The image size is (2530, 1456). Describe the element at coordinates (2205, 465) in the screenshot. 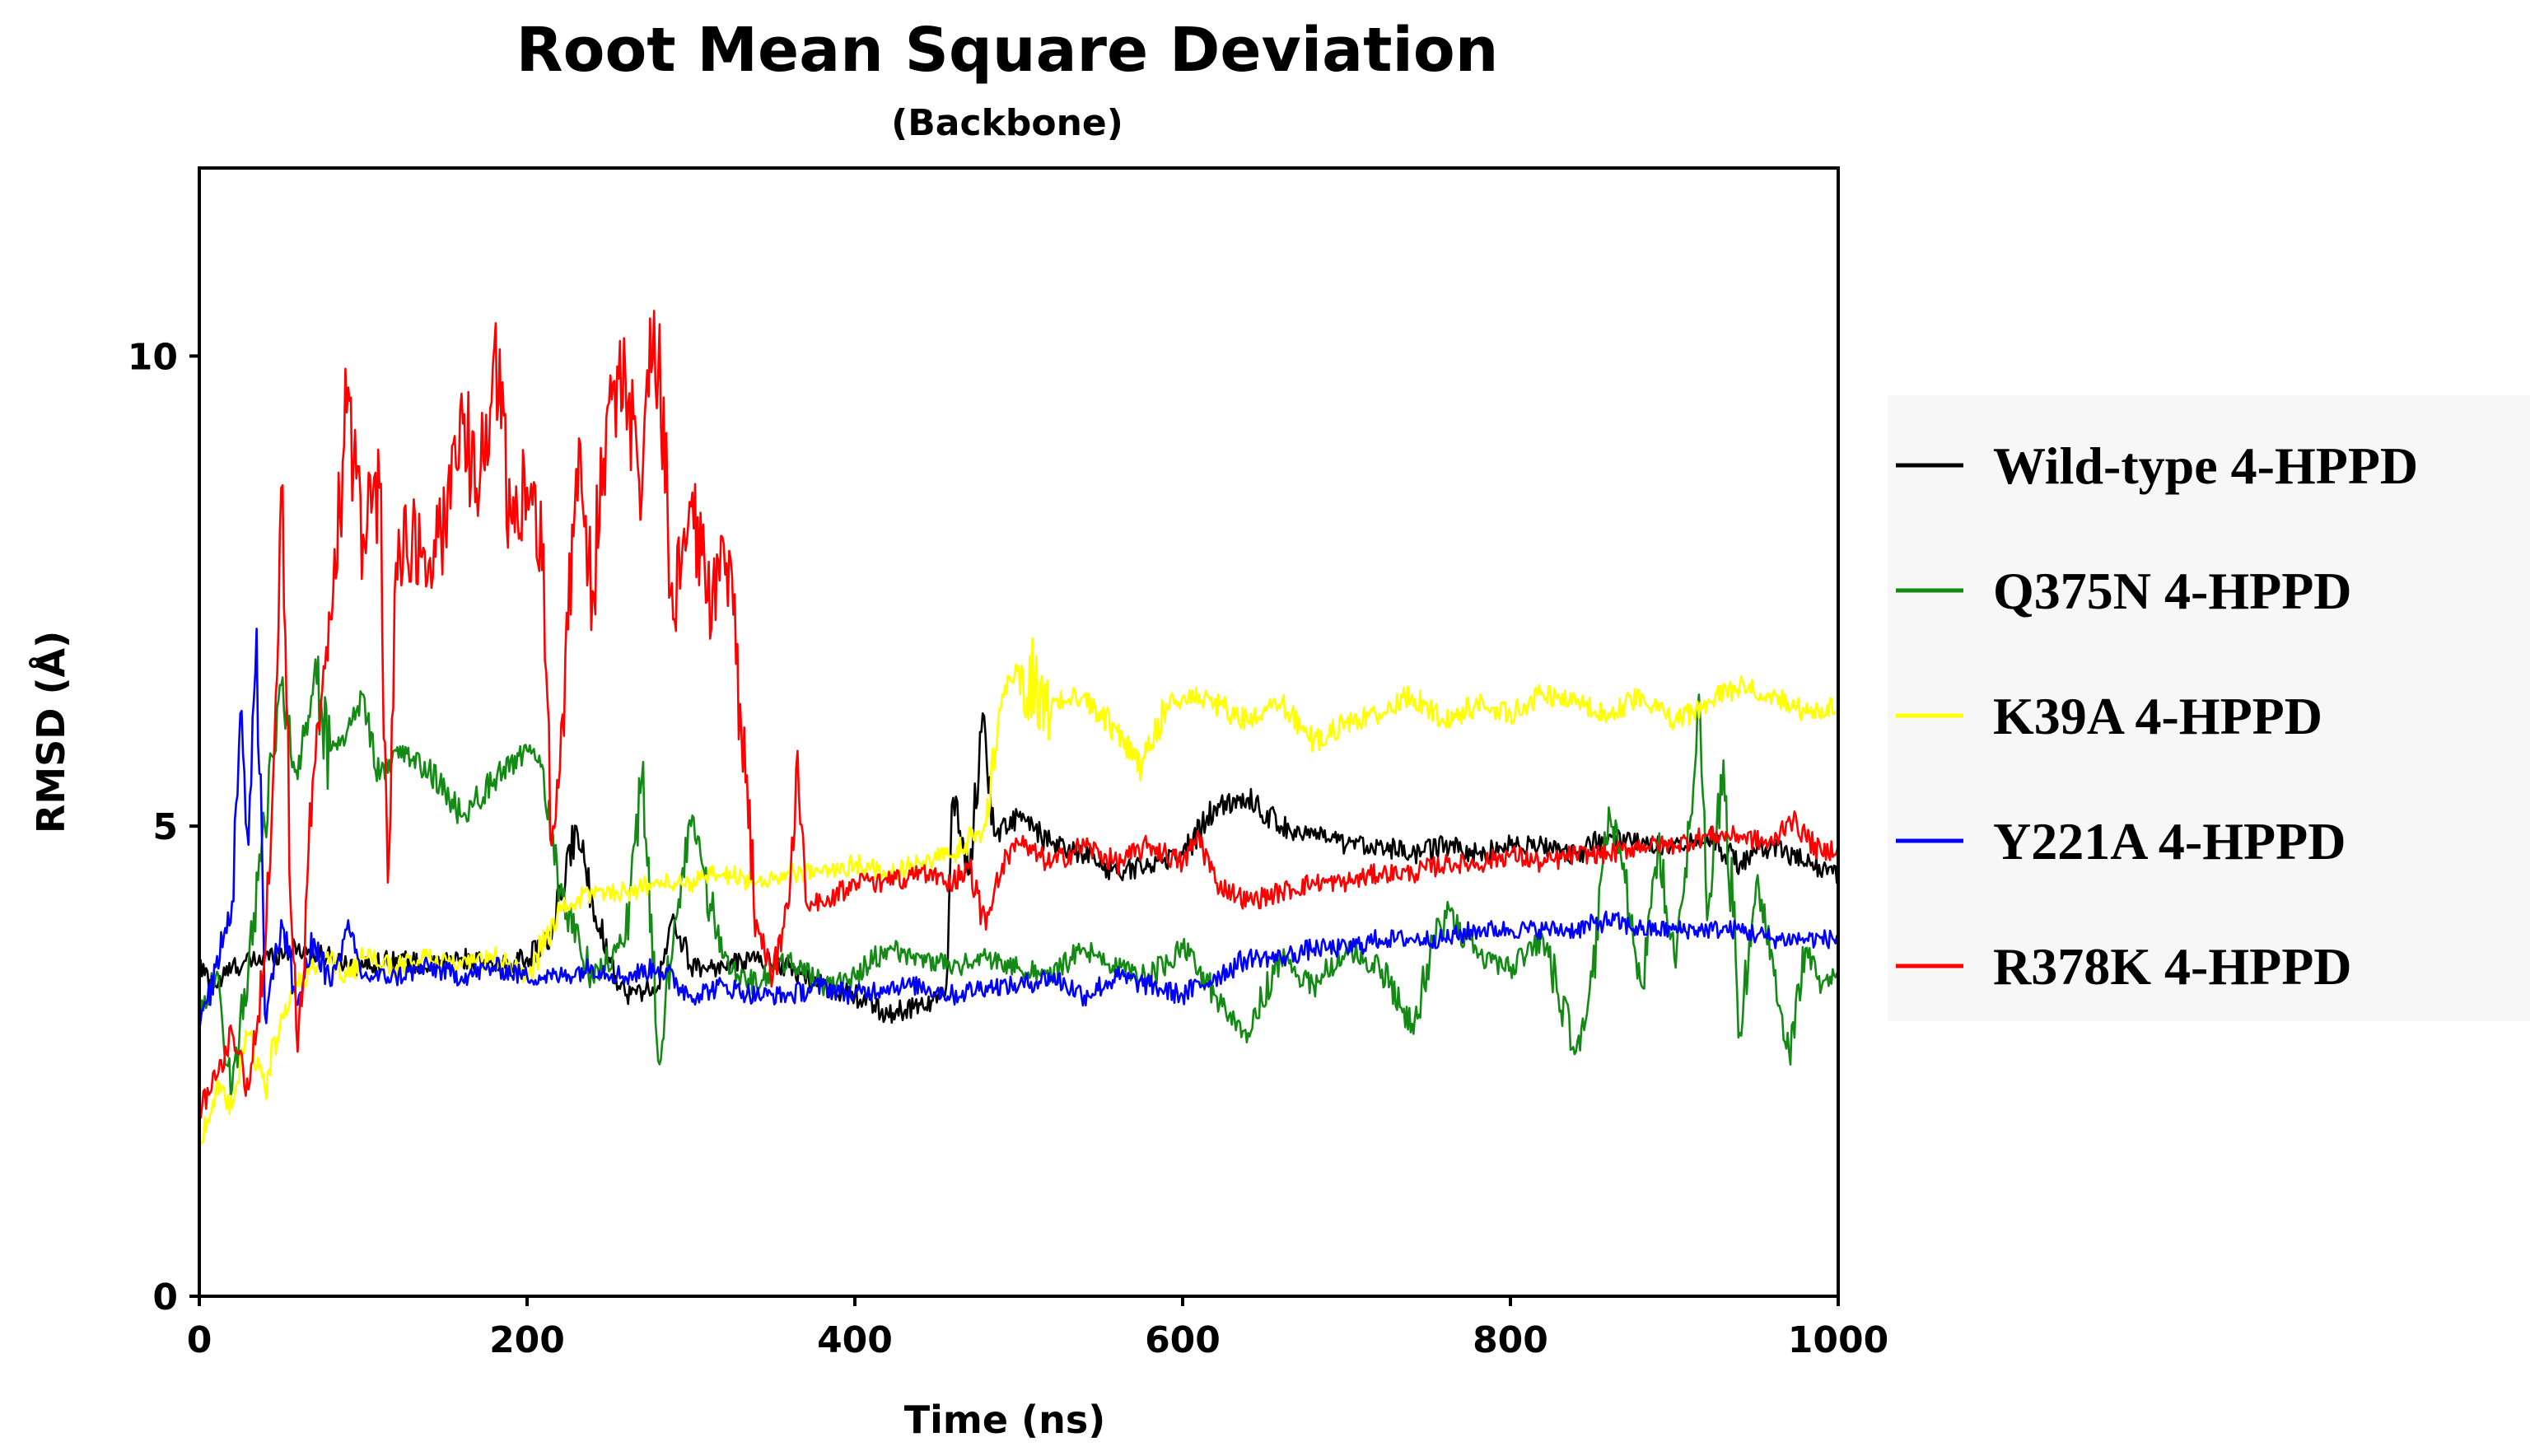

I see `legend-label-0: Wild-type 4-HPPD` at that location.